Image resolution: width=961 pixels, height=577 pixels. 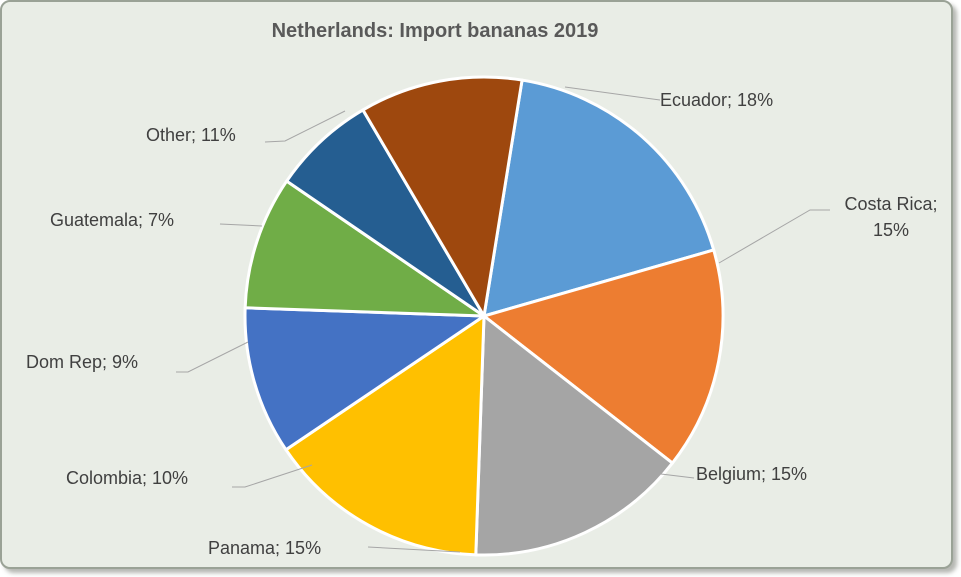 I want to click on leader-line-other, so click(x=305, y=126).